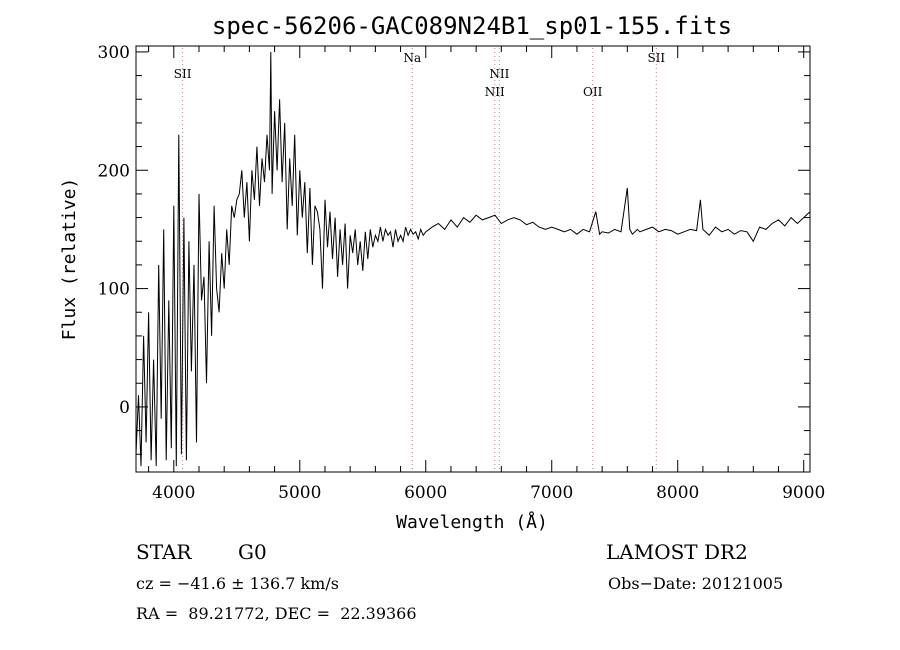  I want to click on y-tick-label: 100, so click(114, 290).